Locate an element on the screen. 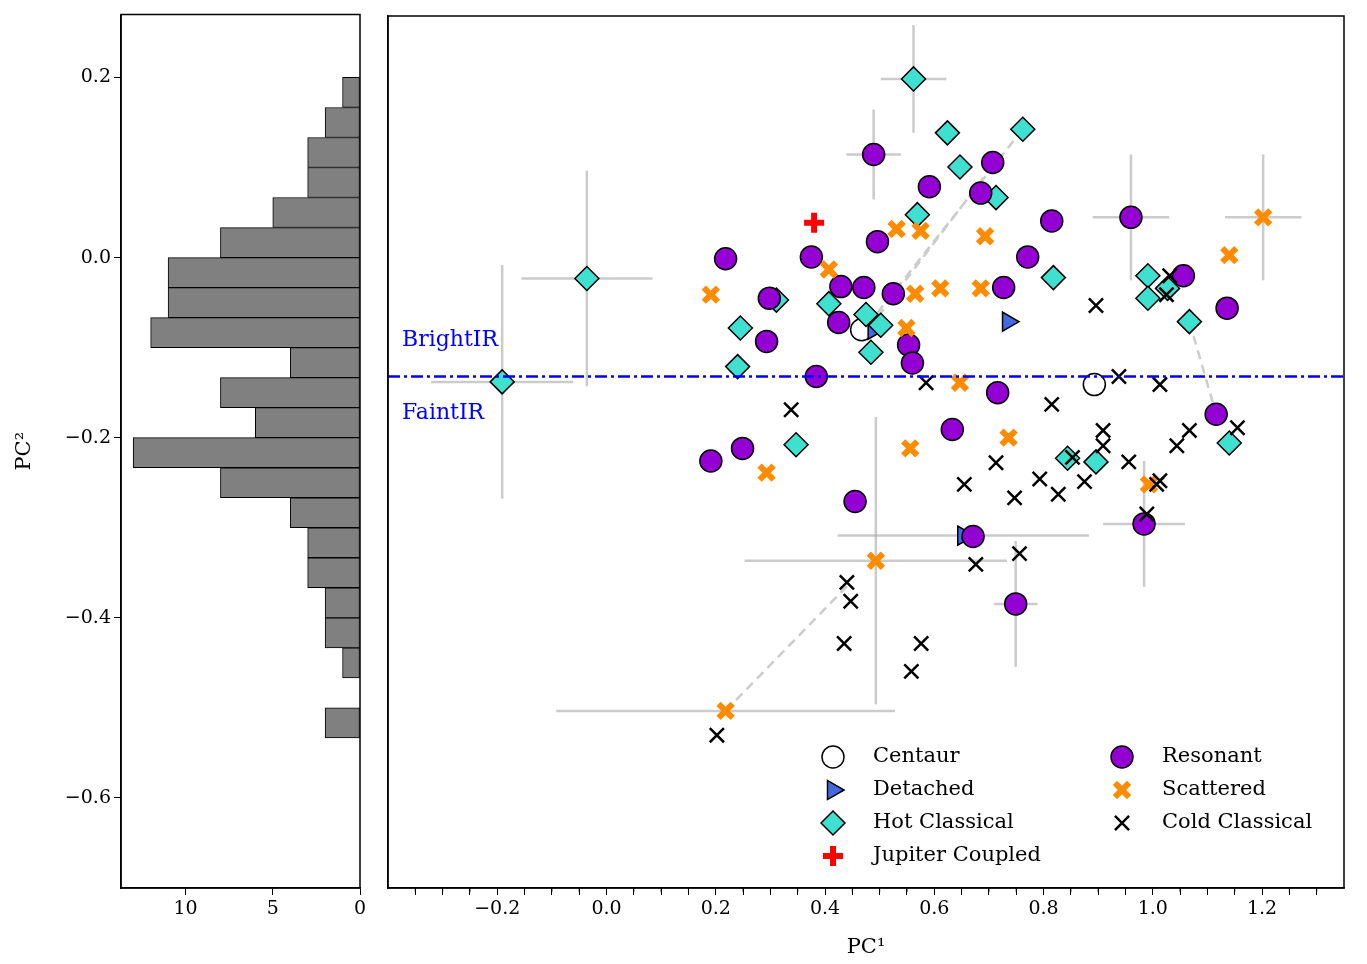 The width and height of the screenshot is (1367, 964). x-tick-label: 0.8 is located at coordinates (1043, 907).